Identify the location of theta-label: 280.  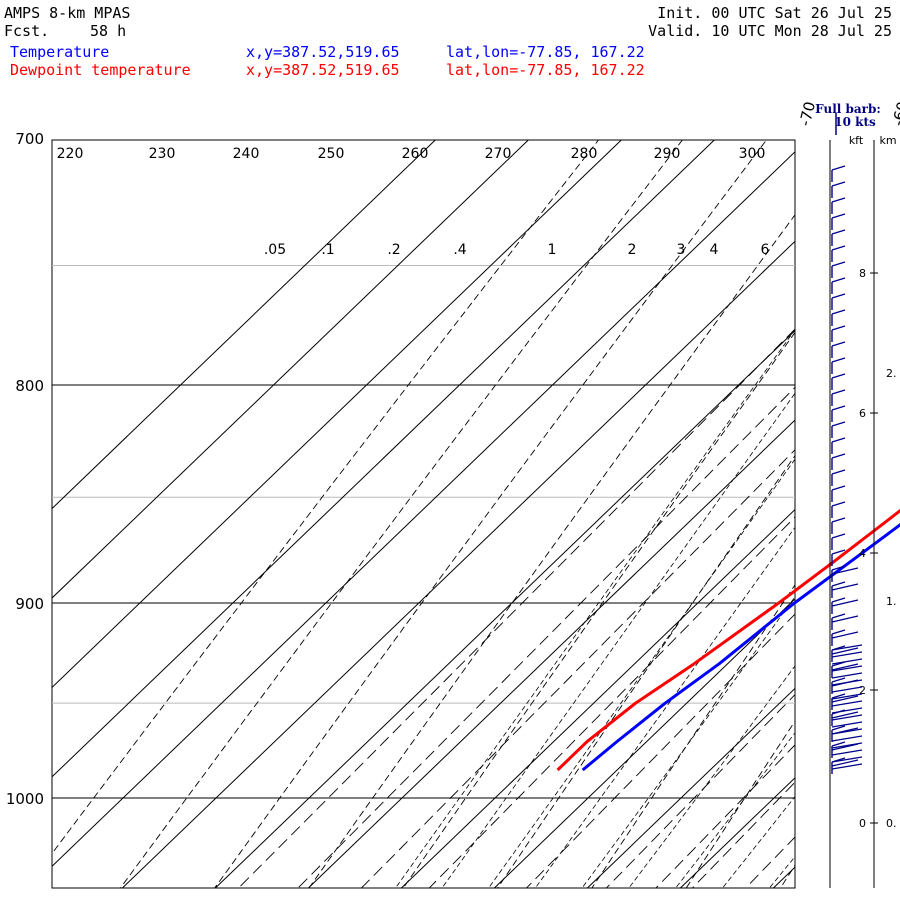
(584, 154).